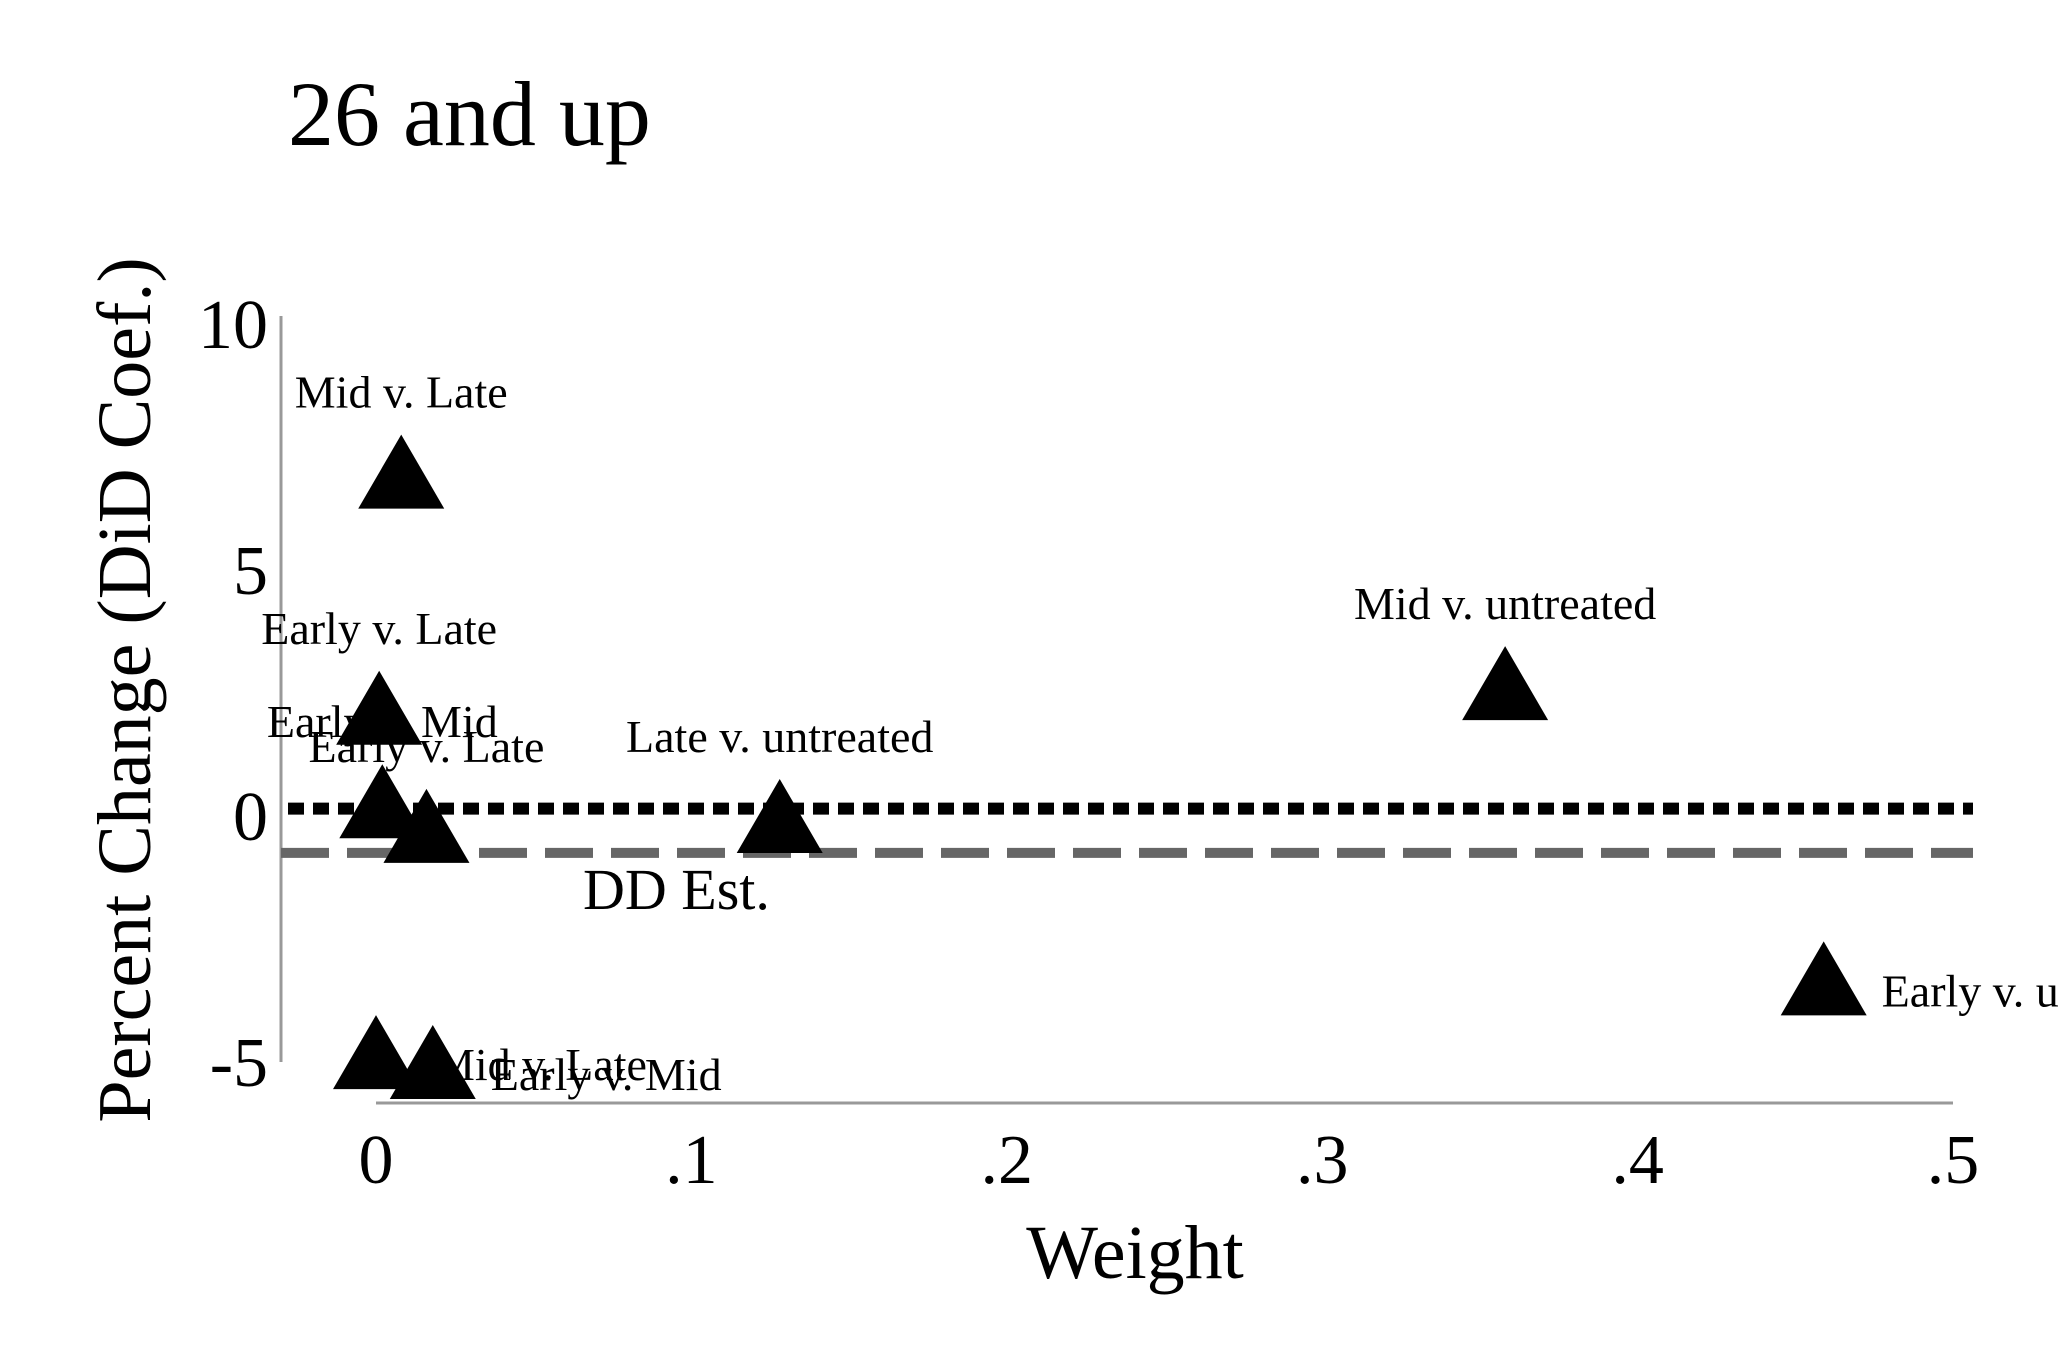 The image size is (2058, 1372). I want to click on x-tick-label: 0, so click(376, 1160).